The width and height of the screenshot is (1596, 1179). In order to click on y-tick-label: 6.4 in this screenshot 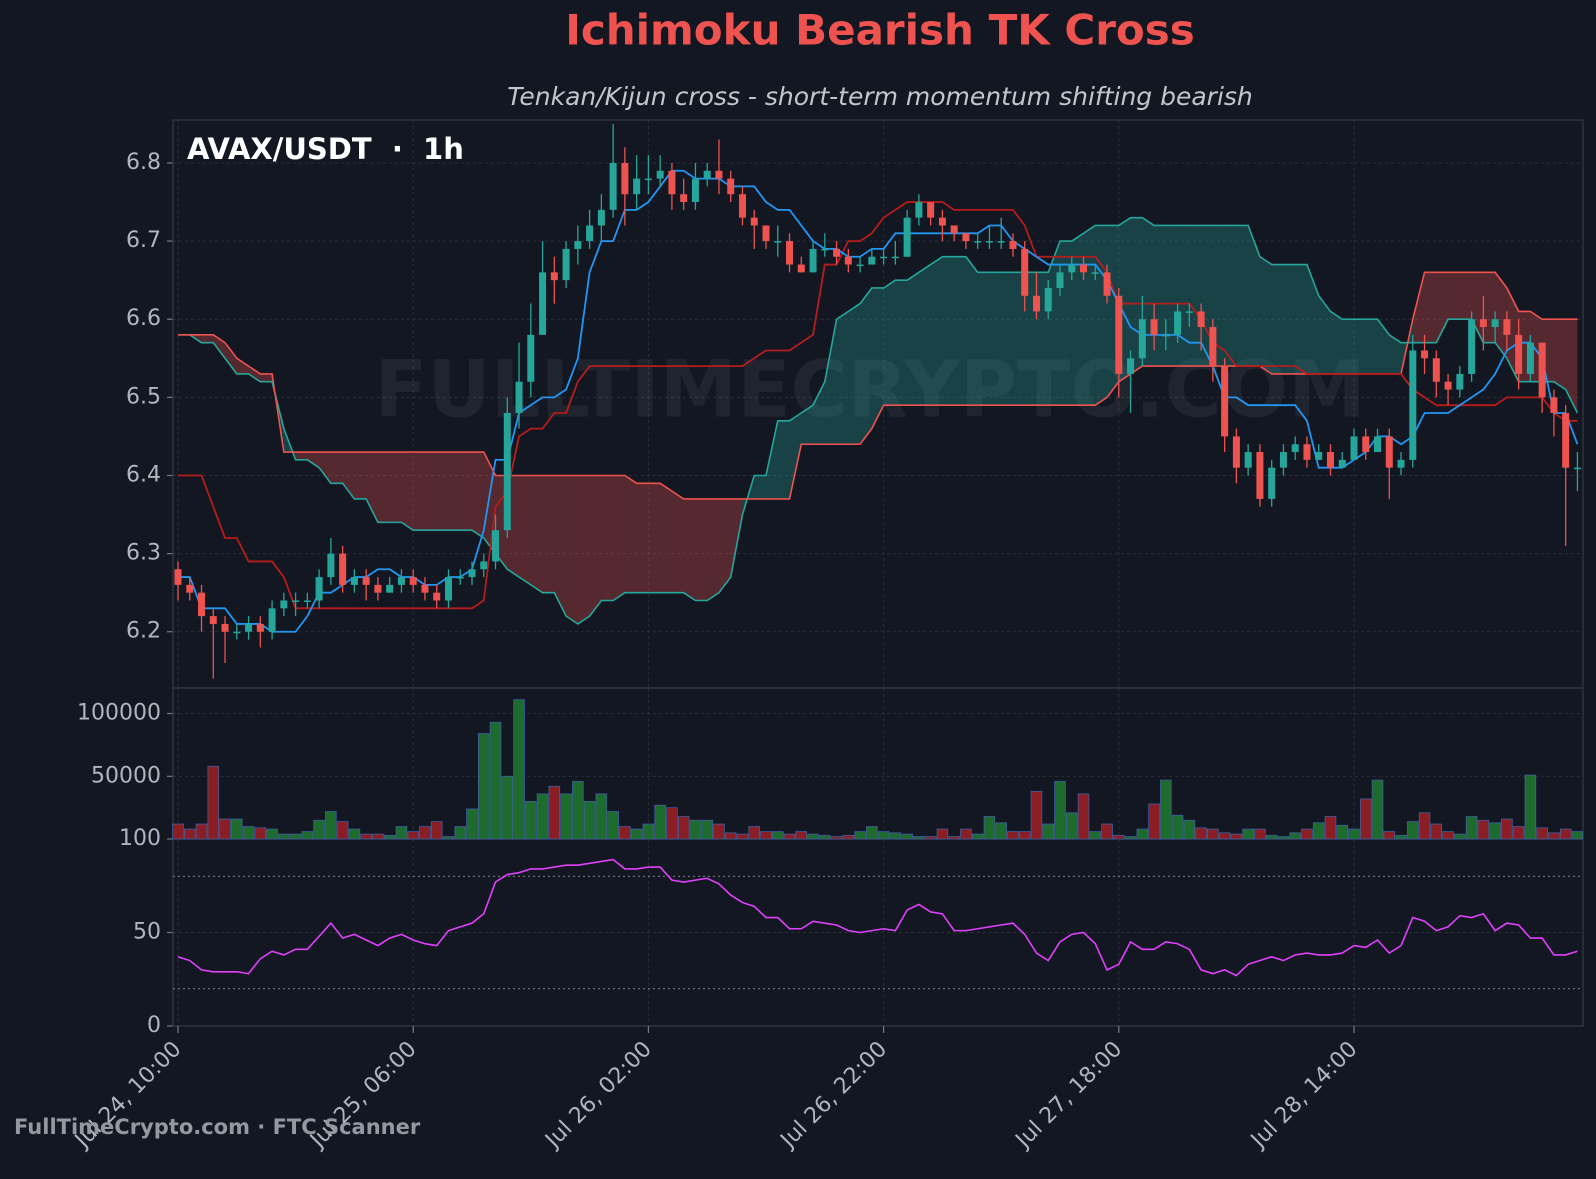, I will do `click(143, 474)`.